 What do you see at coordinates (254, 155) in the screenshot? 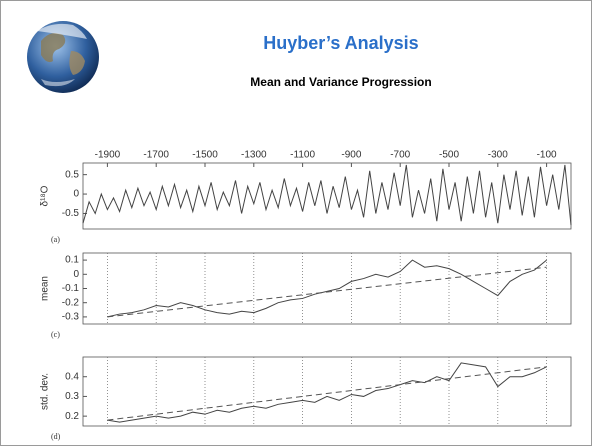
I see `x-tick-label: -1300` at bounding box center [254, 155].